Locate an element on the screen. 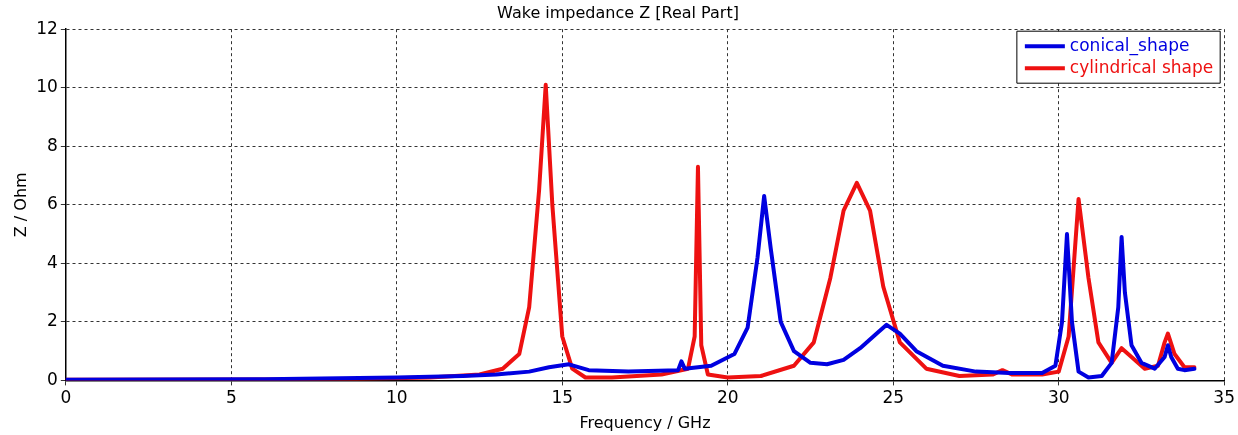 The image size is (1238, 435). legend-label: cylindrical shape is located at coordinates (1141, 66).